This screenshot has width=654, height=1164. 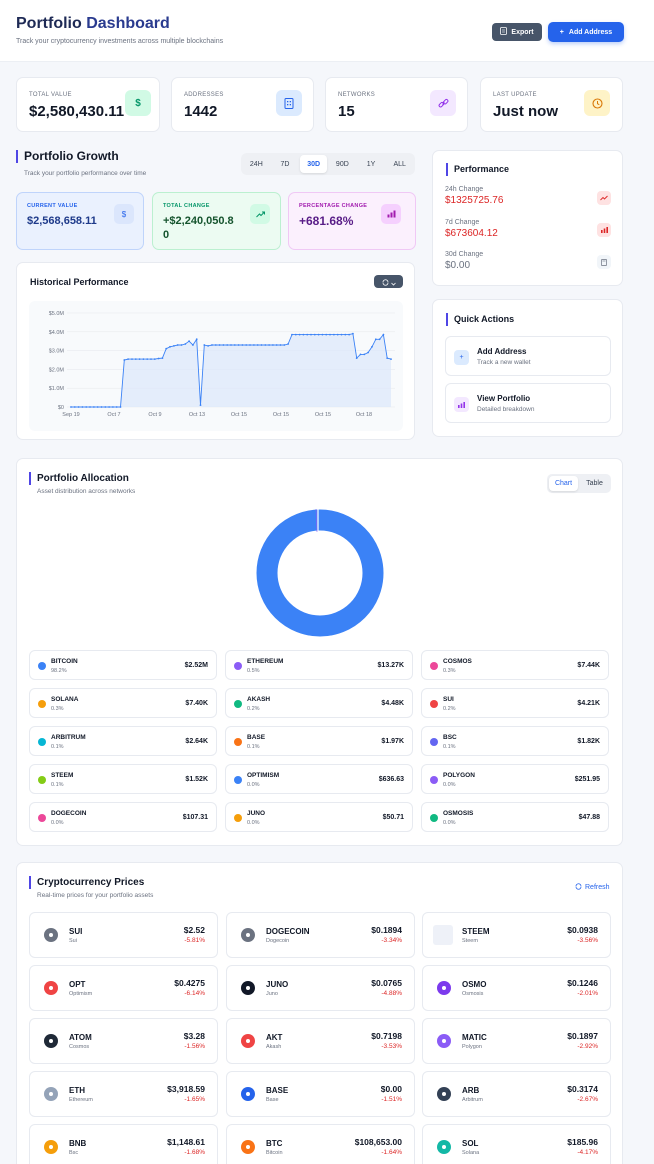 What do you see at coordinates (123, 1094) in the screenshot?
I see `price-card-eth: ETH Ethereum $3,918.59 -1.65%` at bounding box center [123, 1094].